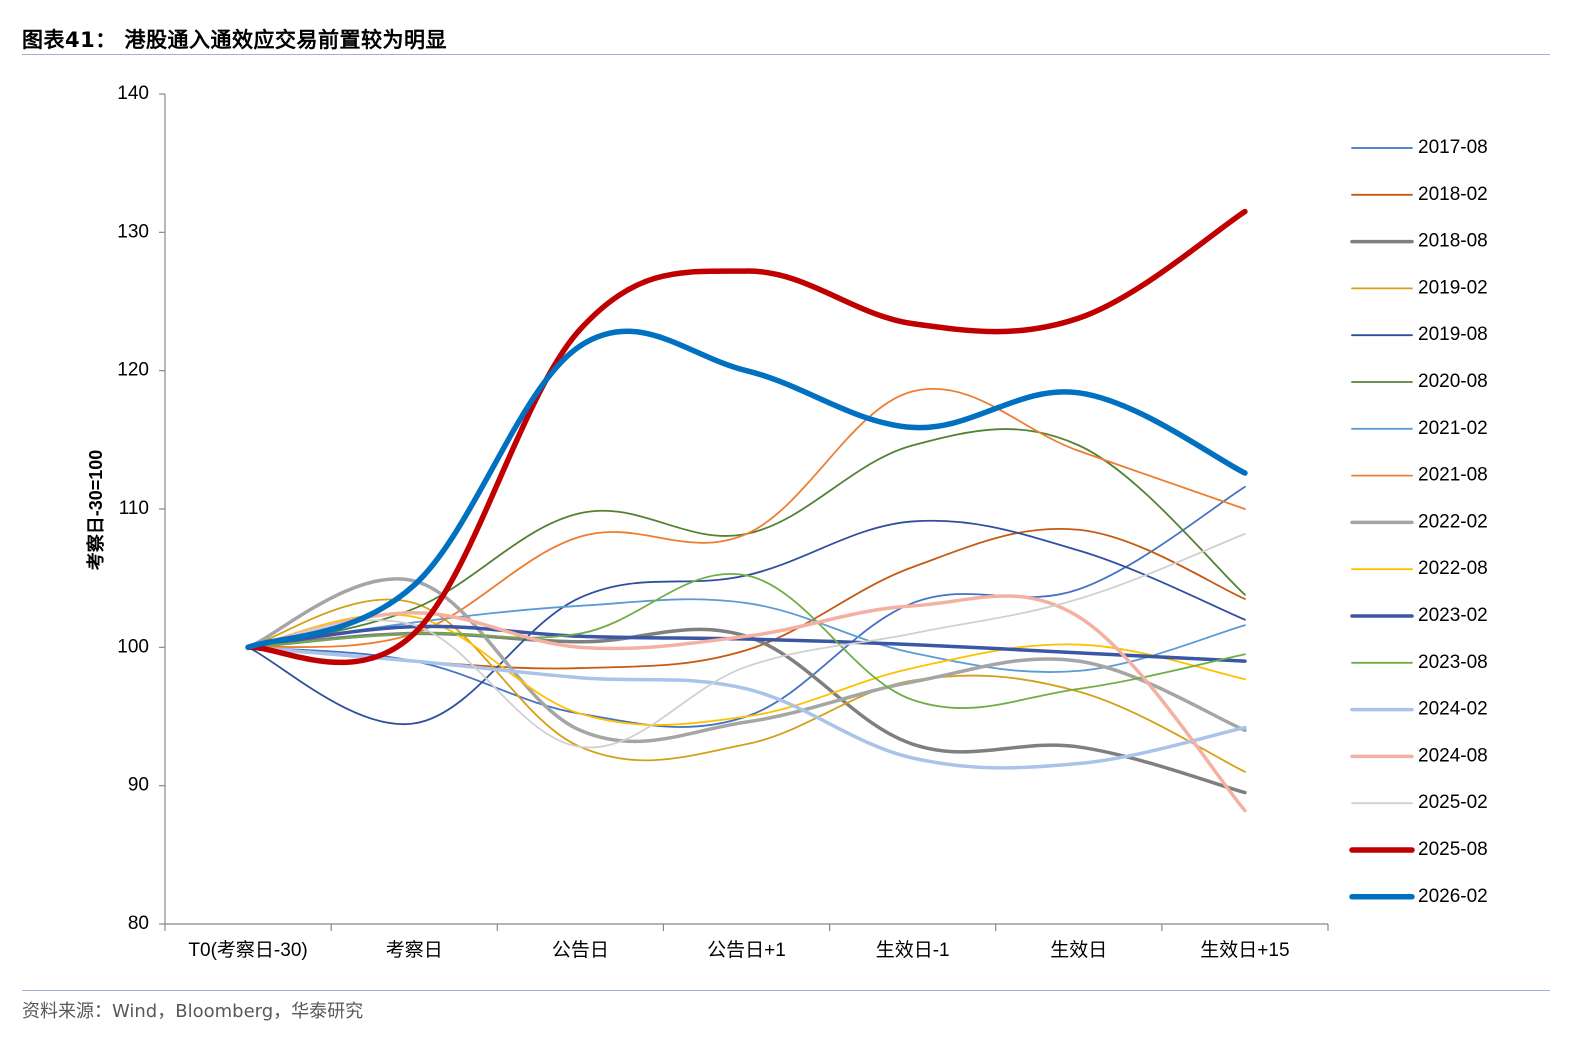  I want to click on y-tick-label: 130, so click(133, 231).